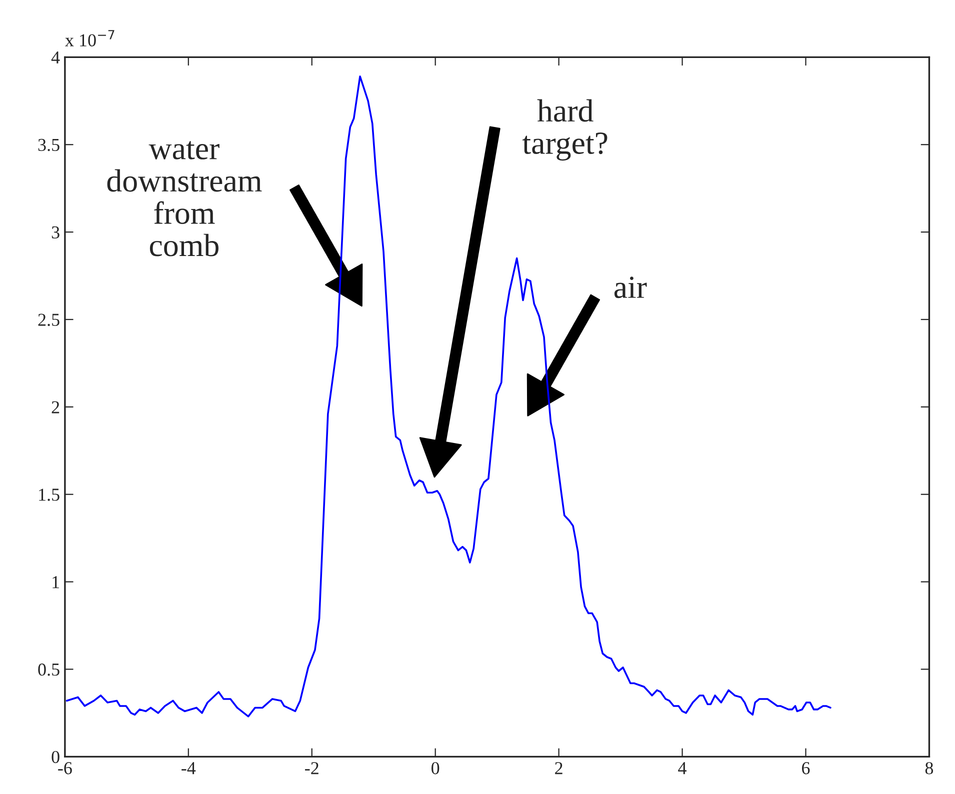 The height and width of the screenshot is (794, 955). What do you see at coordinates (56, 232) in the screenshot?
I see `y-tick-label: 3` at bounding box center [56, 232].